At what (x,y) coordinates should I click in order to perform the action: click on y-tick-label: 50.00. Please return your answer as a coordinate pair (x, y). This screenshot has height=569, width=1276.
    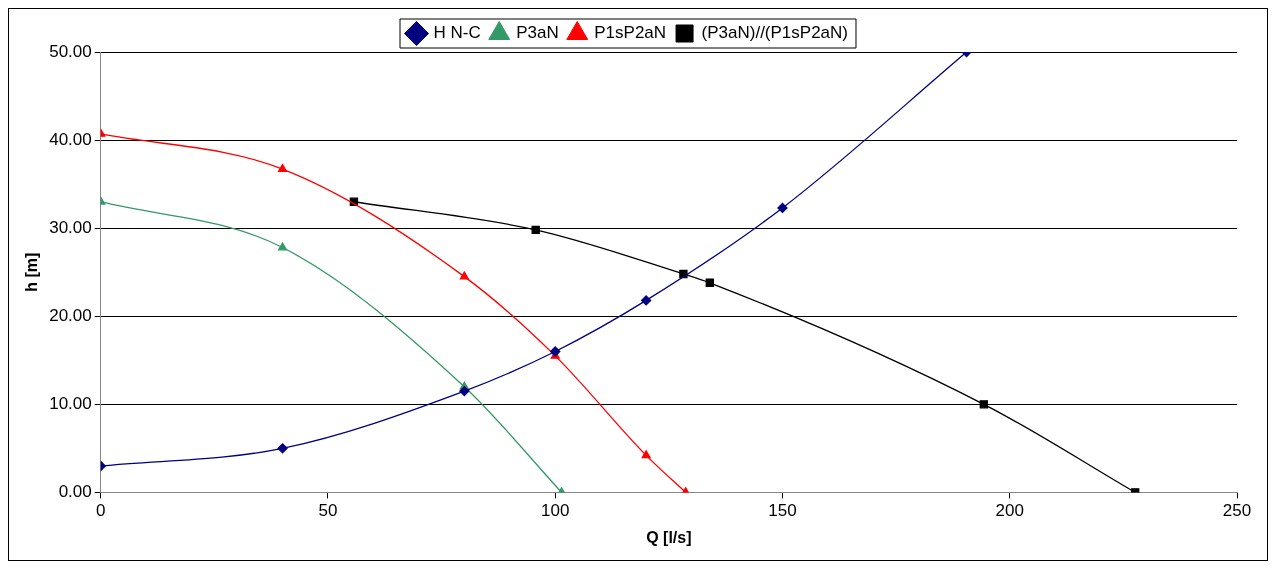
    Looking at the image, I should click on (70, 51).